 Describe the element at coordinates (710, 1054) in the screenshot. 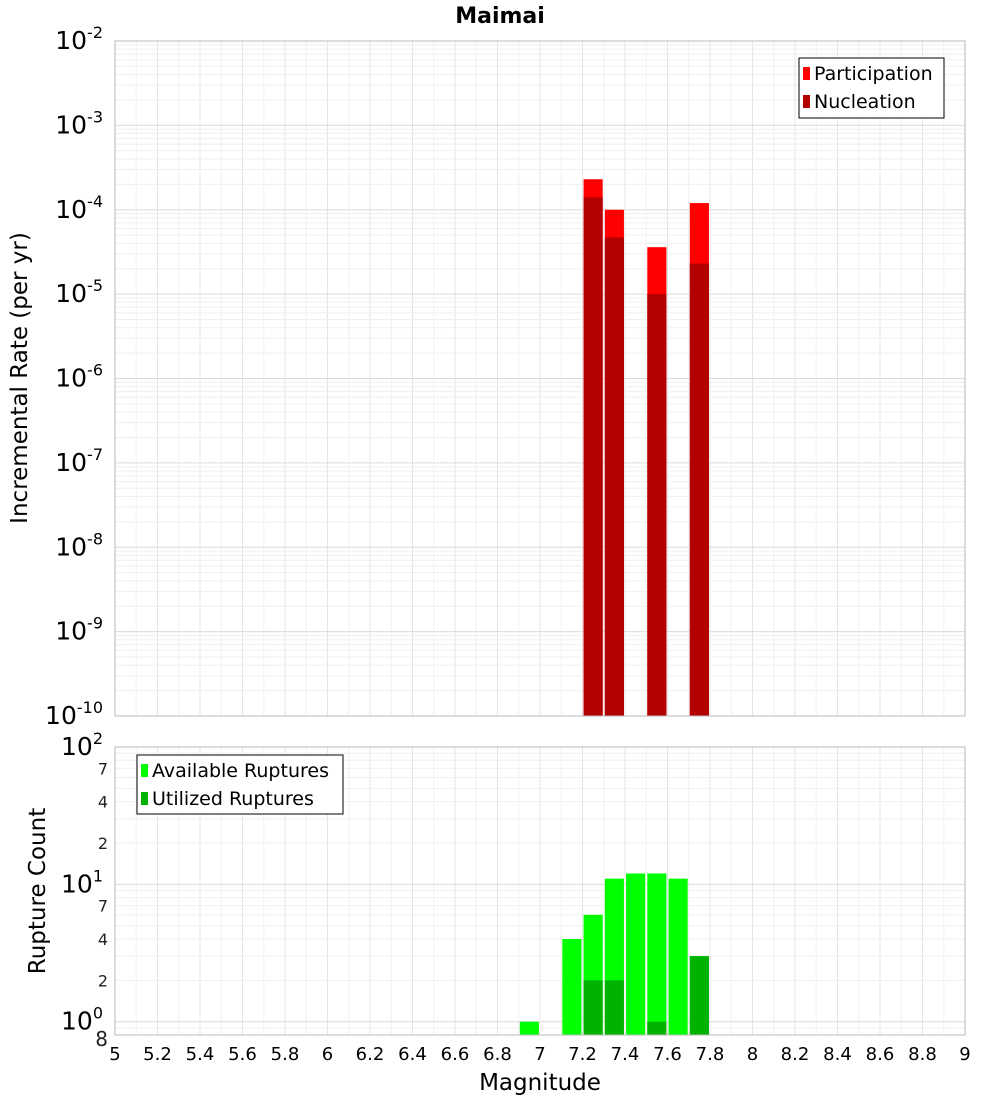

I see `x-tick-label: 7.8` at that location.